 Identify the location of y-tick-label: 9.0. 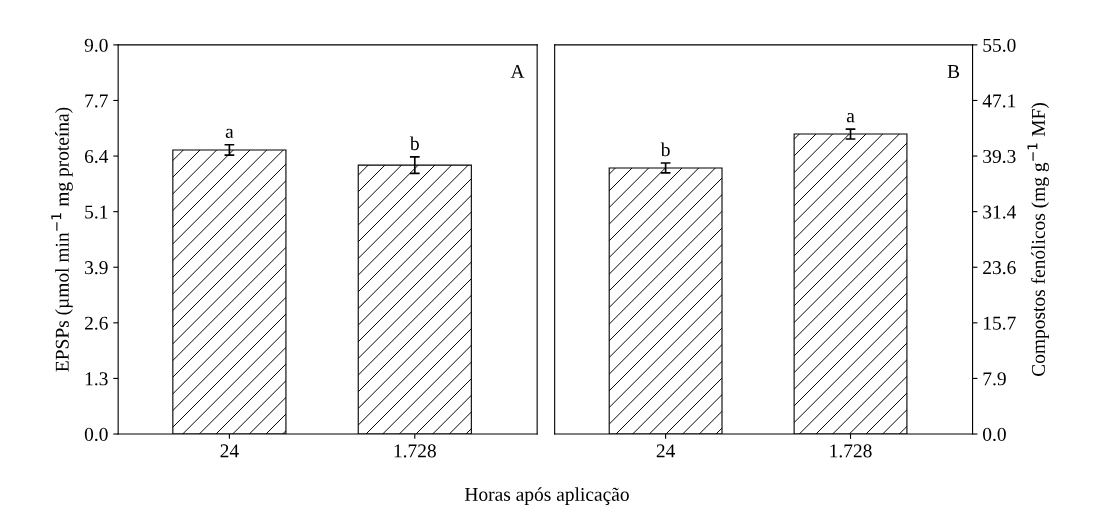
(96, 45).